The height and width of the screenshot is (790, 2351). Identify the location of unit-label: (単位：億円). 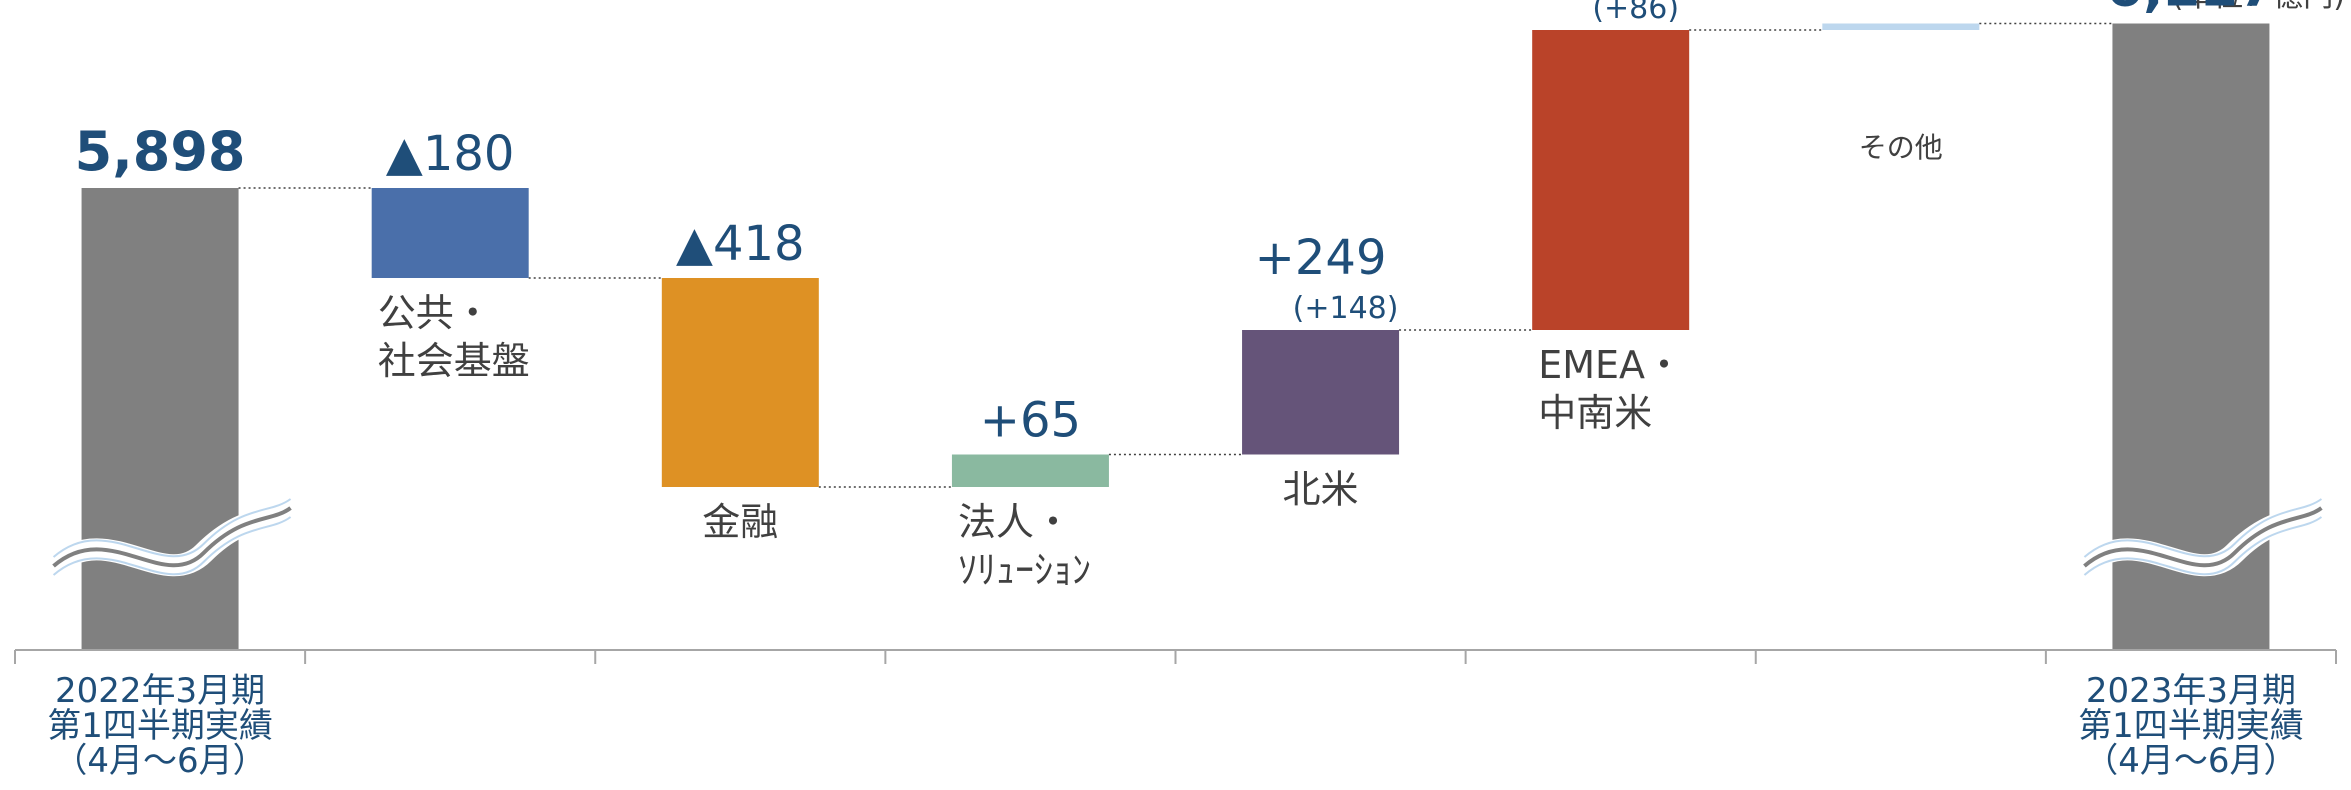
(2258, 7).